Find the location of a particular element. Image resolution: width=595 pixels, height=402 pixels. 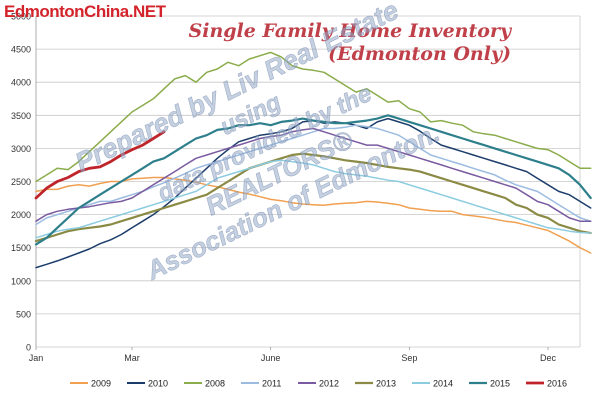

chart-subtitle: (Edmonton Only) is located at coordinates (419, 54).